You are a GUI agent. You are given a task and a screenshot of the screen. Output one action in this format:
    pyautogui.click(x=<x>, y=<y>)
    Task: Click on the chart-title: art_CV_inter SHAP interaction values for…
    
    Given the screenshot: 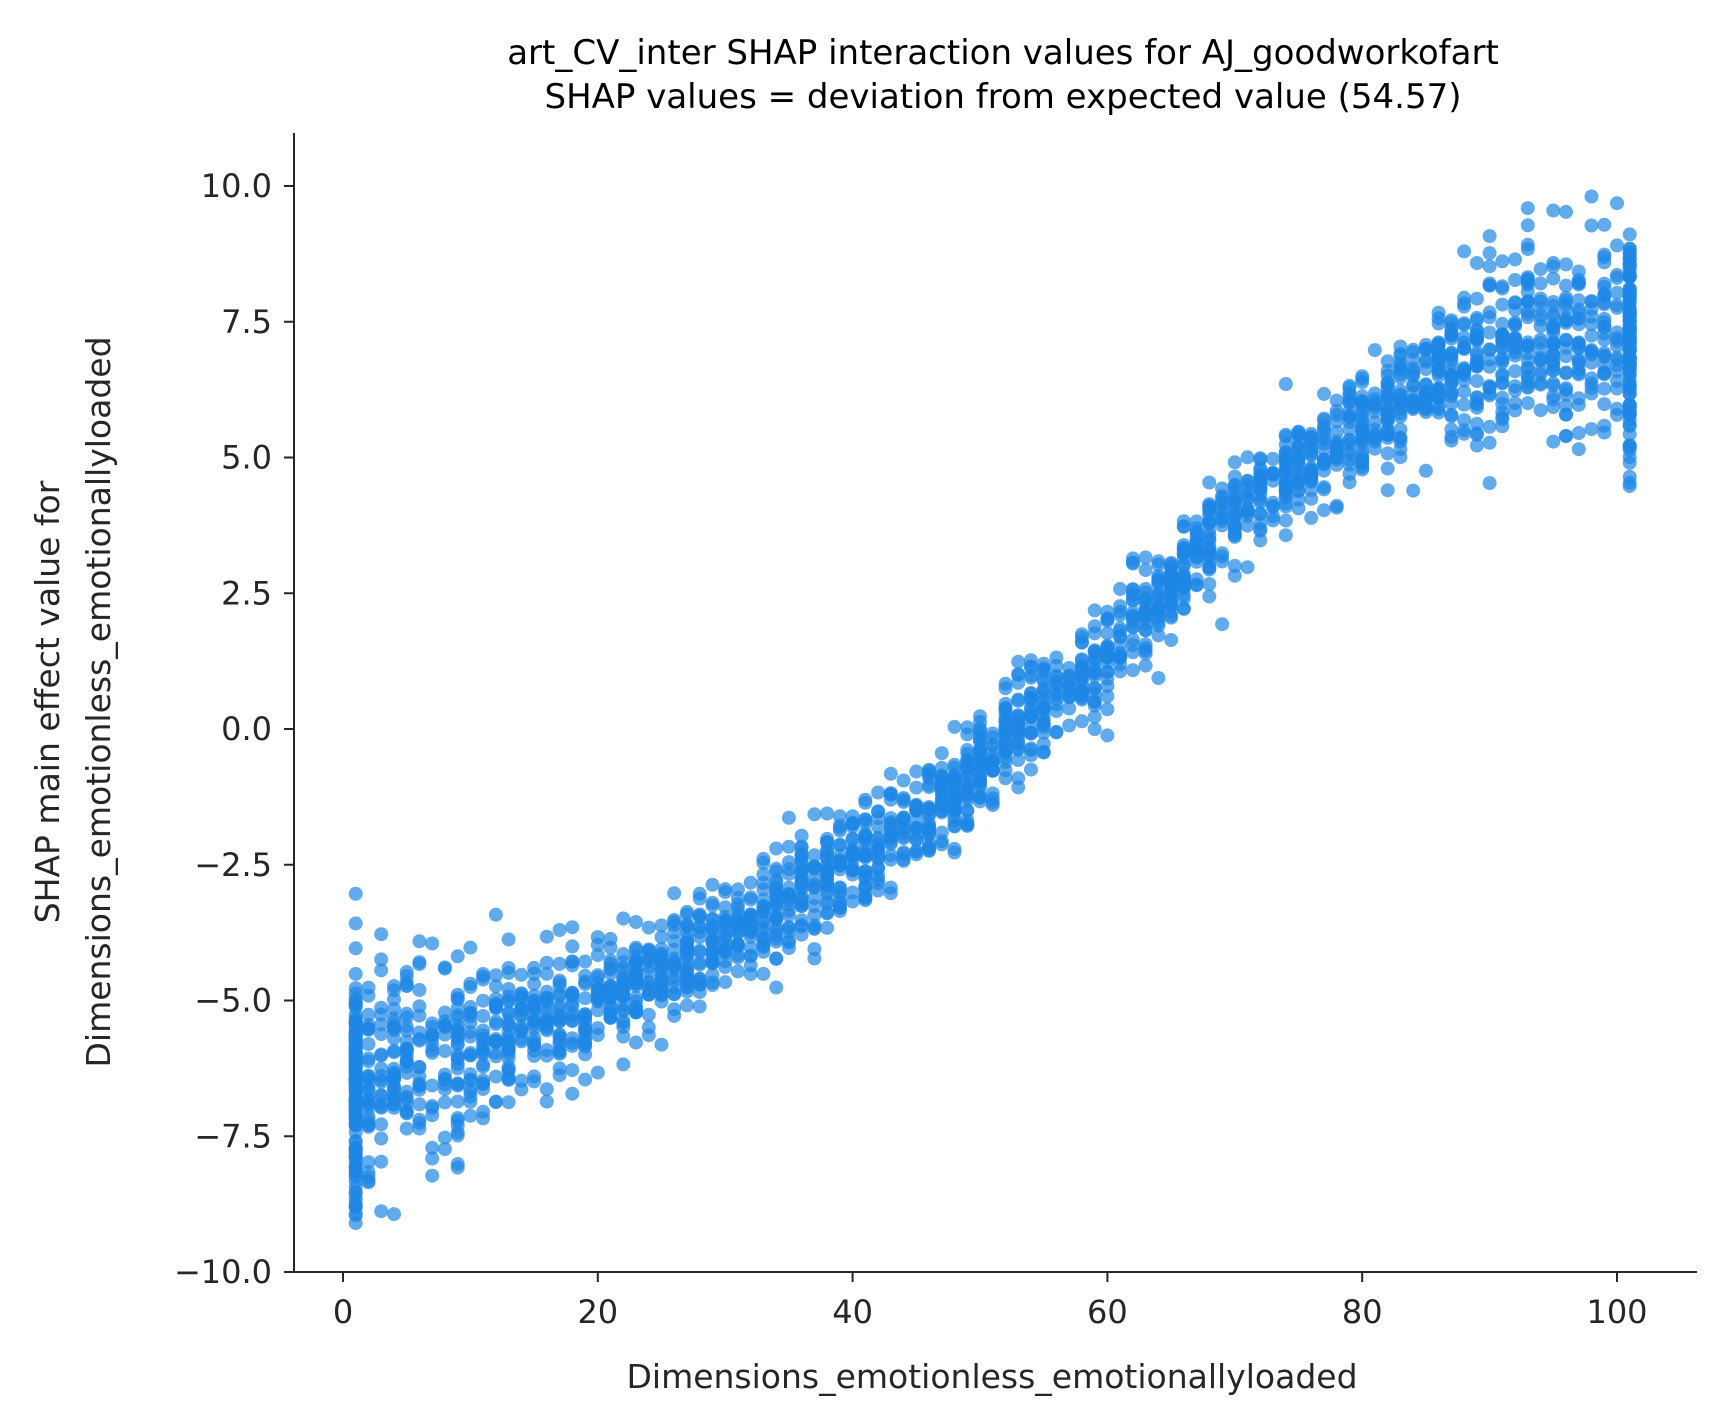 What is the action you would take?
    pyautogui.click(x=1003, y=53)
    